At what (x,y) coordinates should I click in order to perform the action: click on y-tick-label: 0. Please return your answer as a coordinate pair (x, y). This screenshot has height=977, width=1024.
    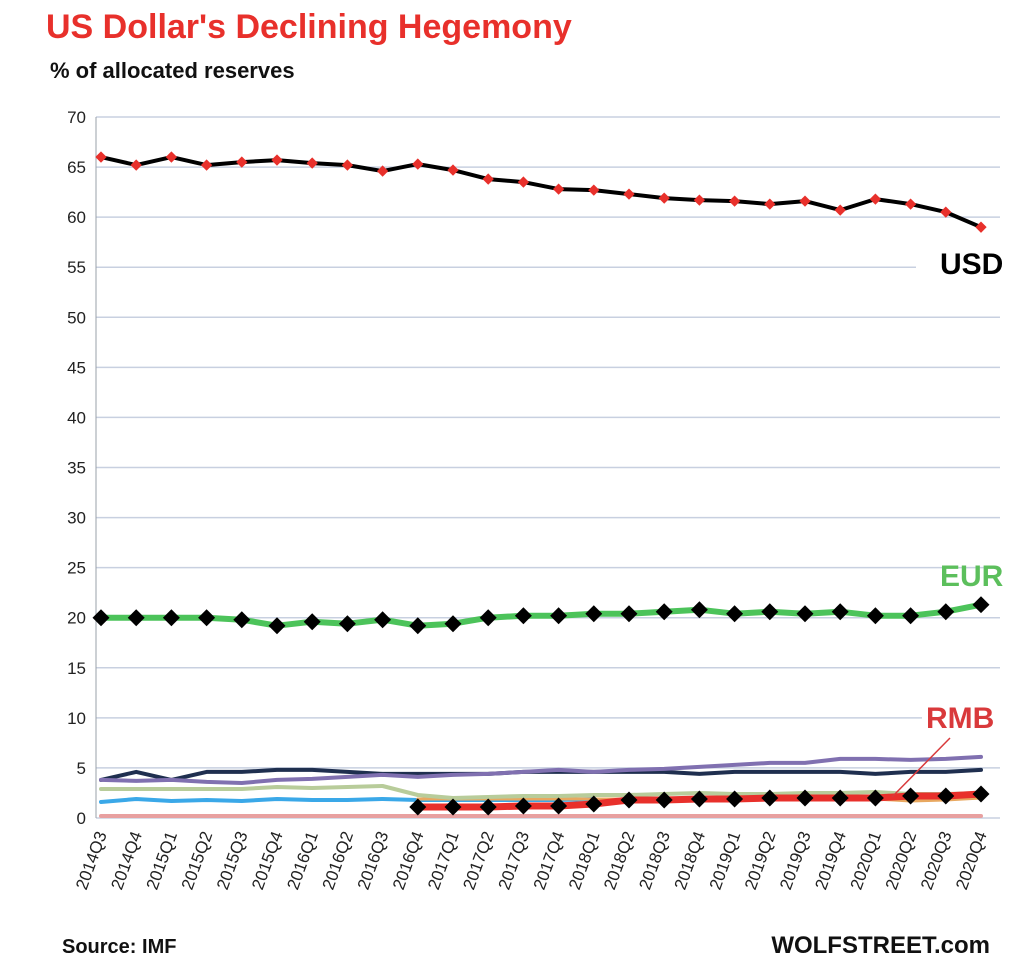
    Looking at the image, I should click on (81, 818).